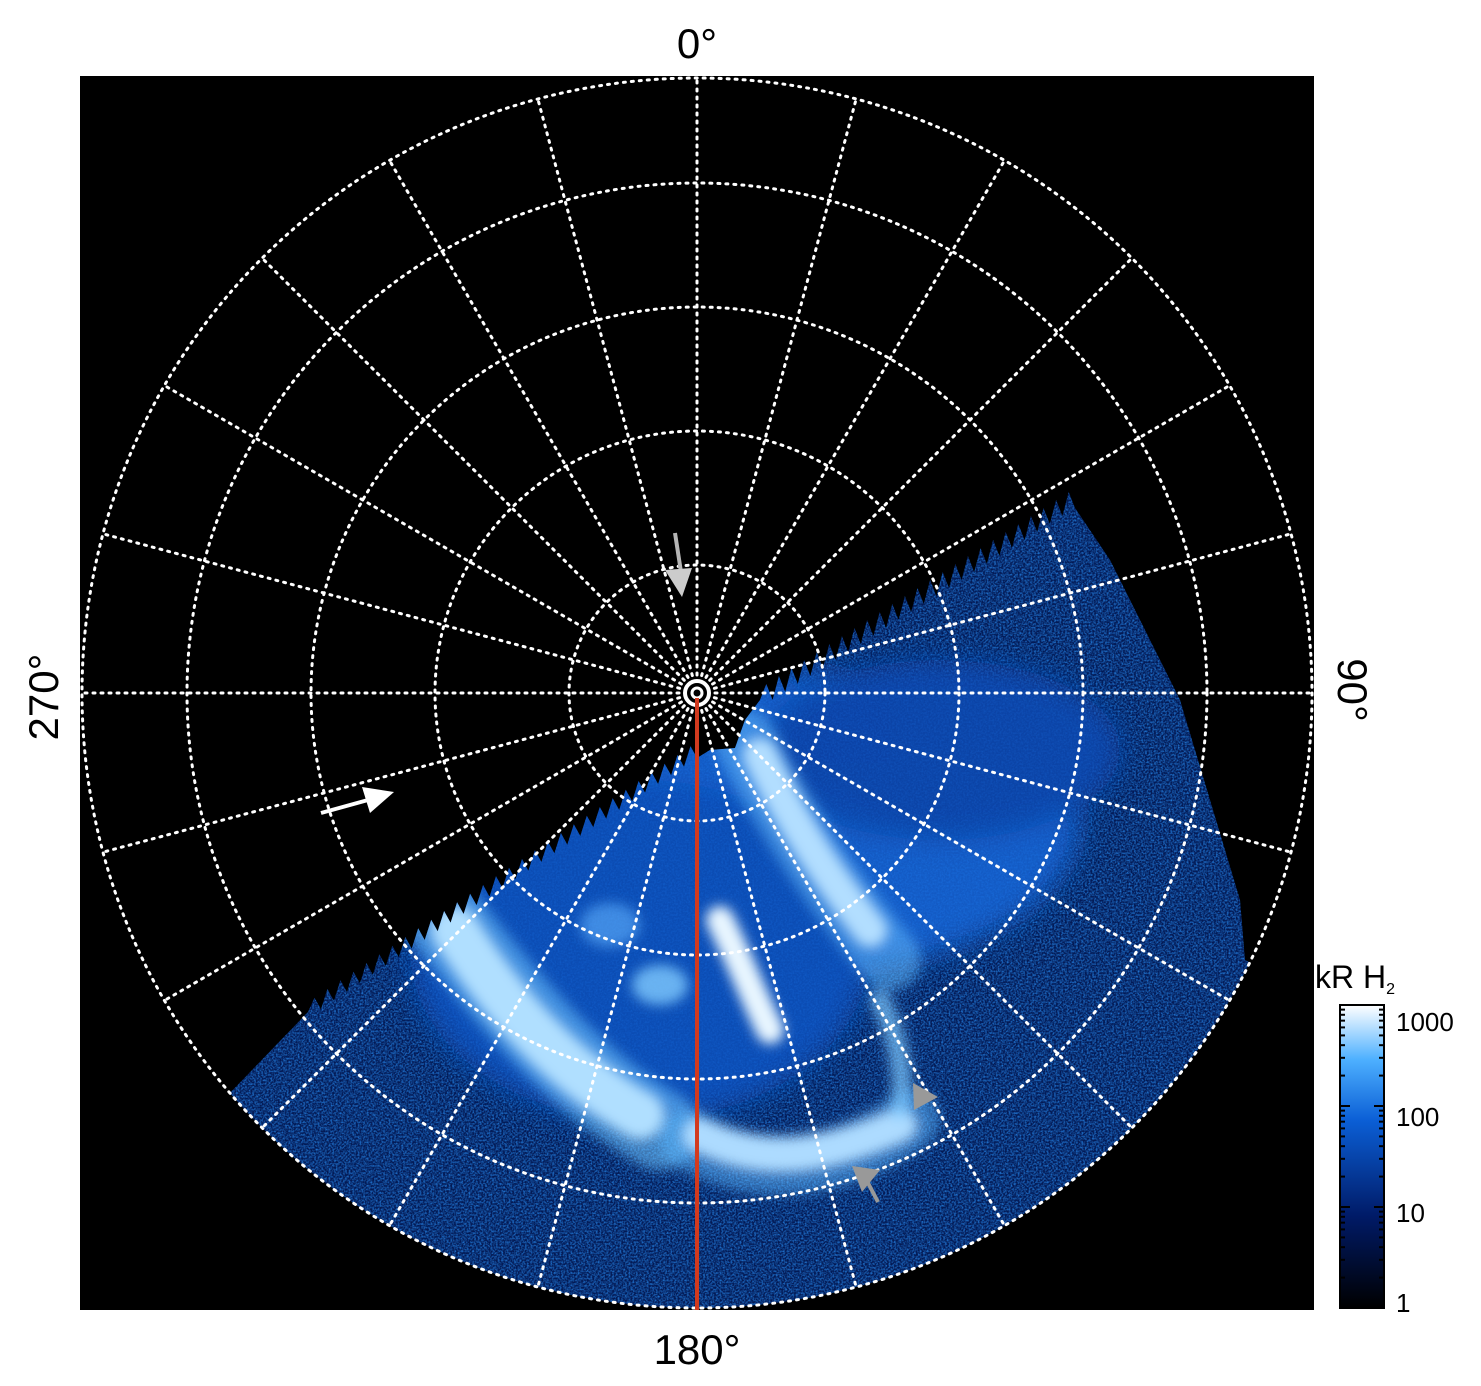 This screenshot has height=1386, width=1481. What do you see at coordinates (1362, 1156) in the screenshot?
I see `colorbar-gradient` at bounding box center [1362, 1156].